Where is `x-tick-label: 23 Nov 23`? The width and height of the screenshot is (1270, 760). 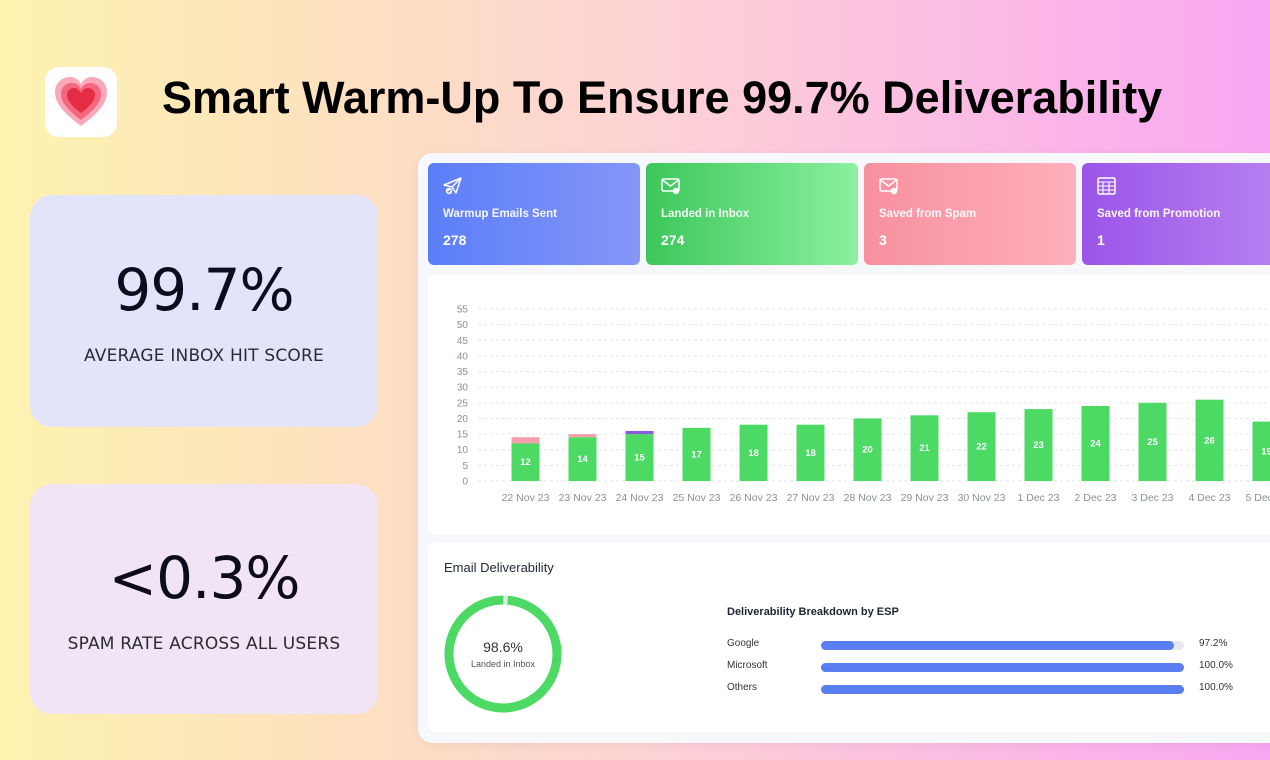
x-tick-label: 23 Nov 23 is located at coordinates (583, 498).